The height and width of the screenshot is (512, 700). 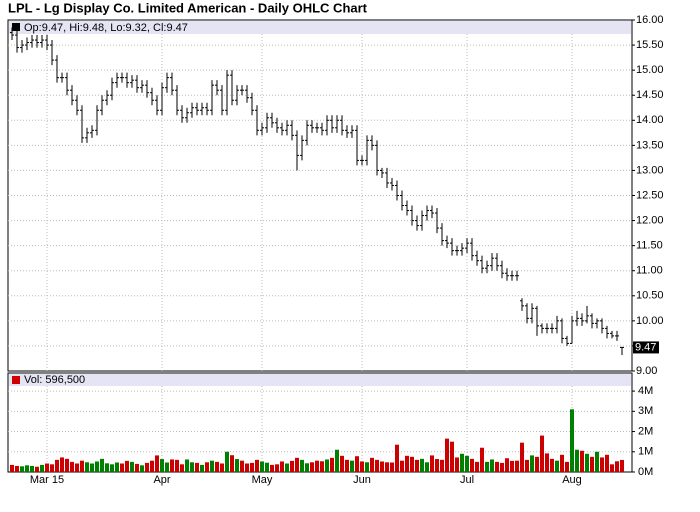 What do you see at coordinates (646, 371) in the screenshot?
I see `y-tick-label: 9.00` at bounding box center [646, 371].